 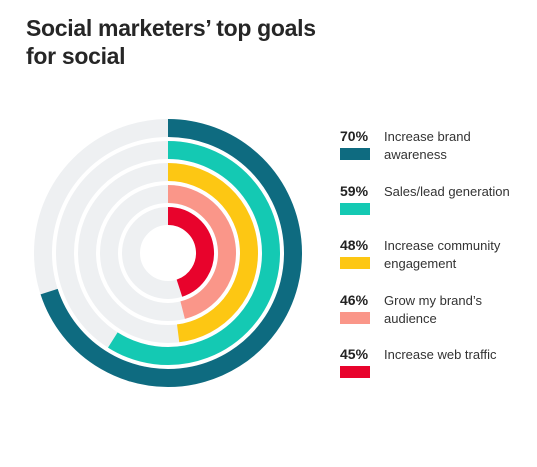 What do you see at coordinates (427, 145) in the screenshot?
I see `legend-label: Increase brand awareness` at bounding box center [427, 145].